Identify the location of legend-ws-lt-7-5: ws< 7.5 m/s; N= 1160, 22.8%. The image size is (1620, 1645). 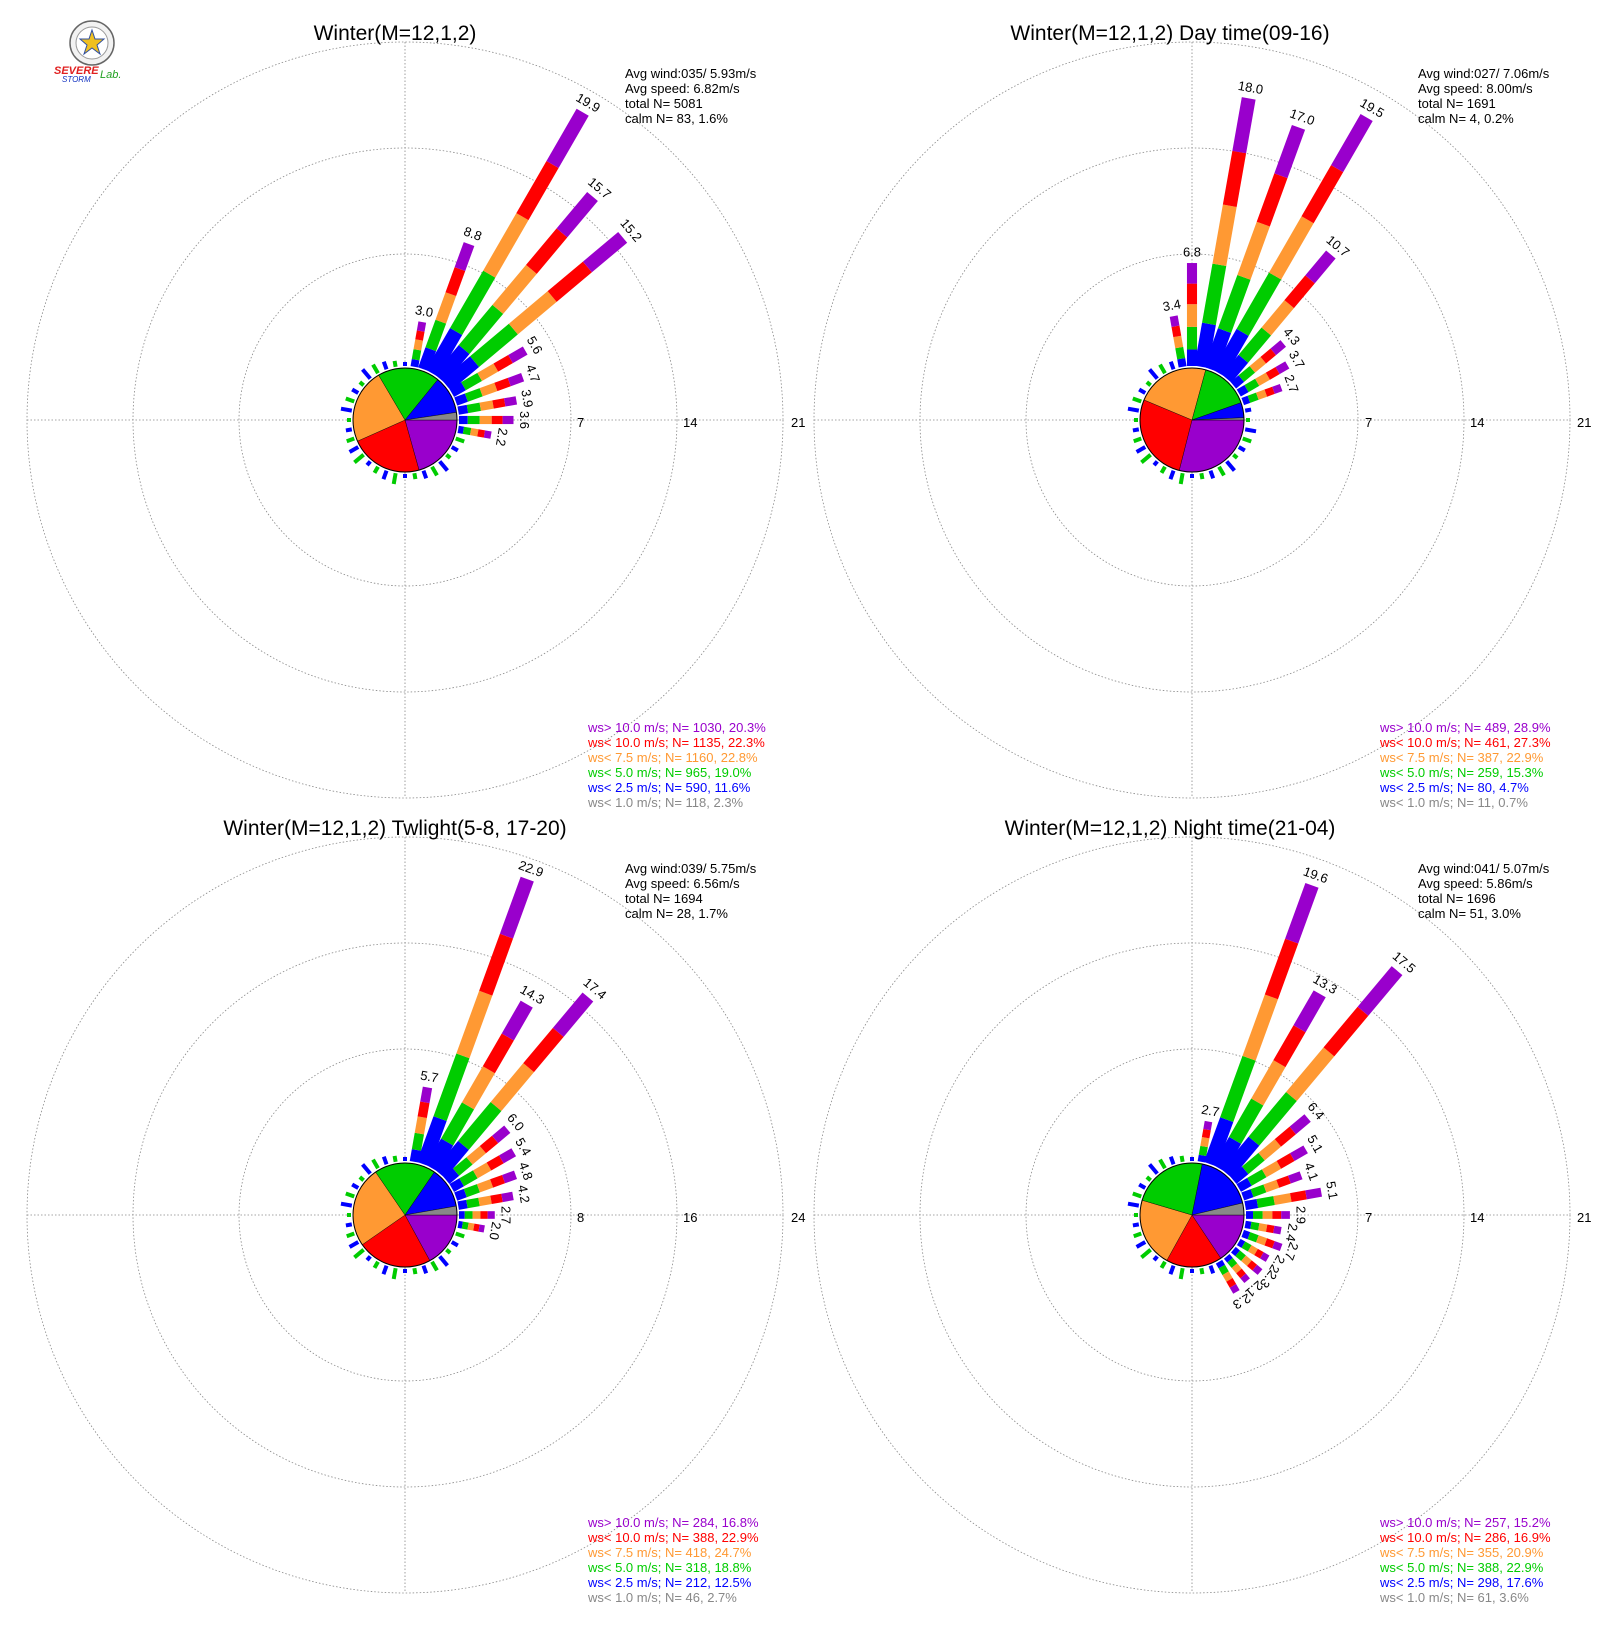
(672, 757).